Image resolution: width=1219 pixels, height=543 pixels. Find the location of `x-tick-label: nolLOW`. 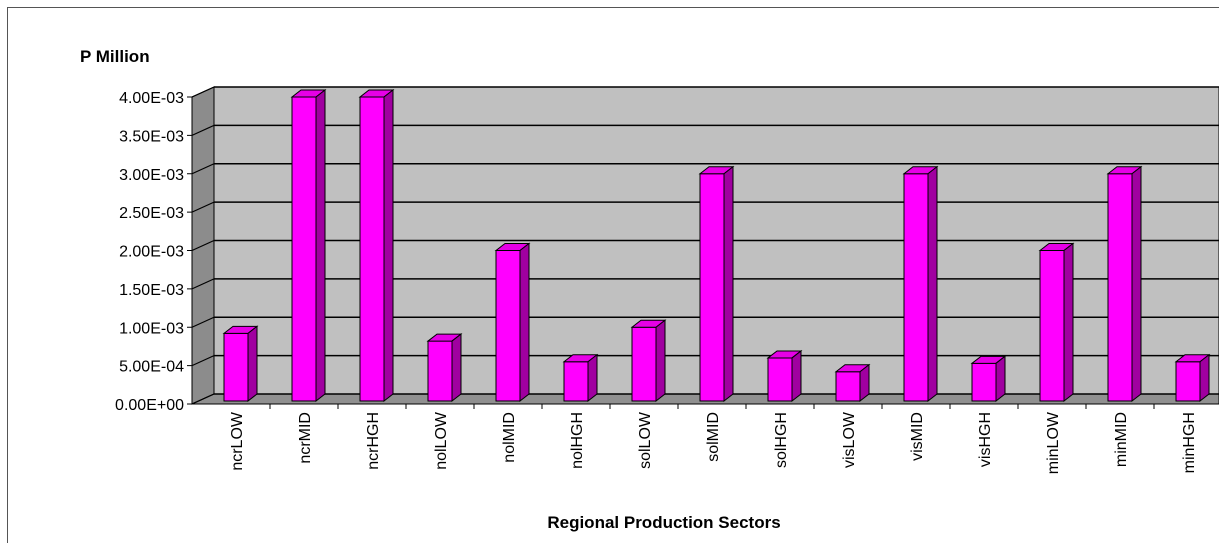

x-tick-label: nolLOW is located at coordinates (441, 440).